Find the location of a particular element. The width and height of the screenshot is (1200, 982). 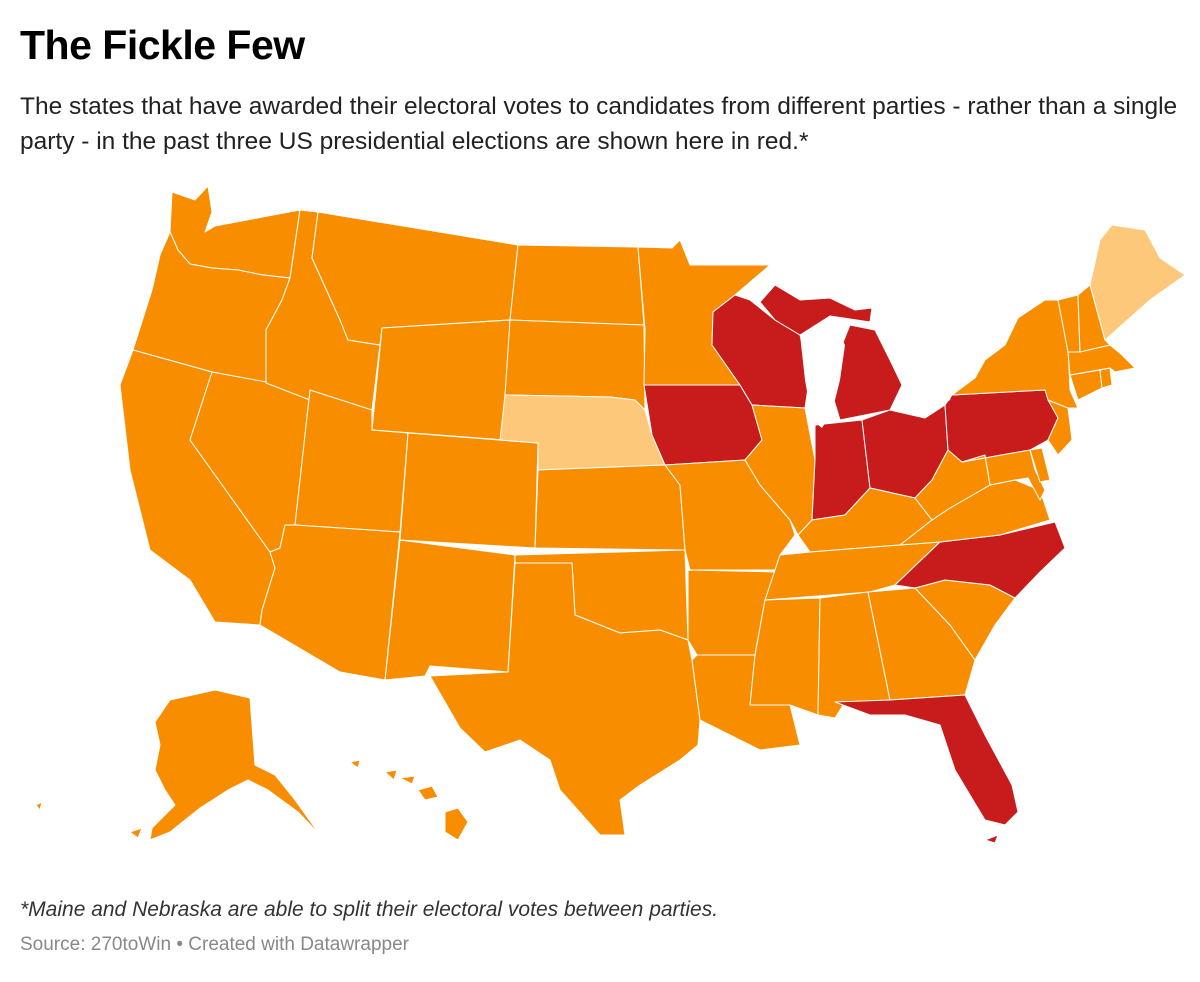

state-arizona is located at coordinates (330, 602).